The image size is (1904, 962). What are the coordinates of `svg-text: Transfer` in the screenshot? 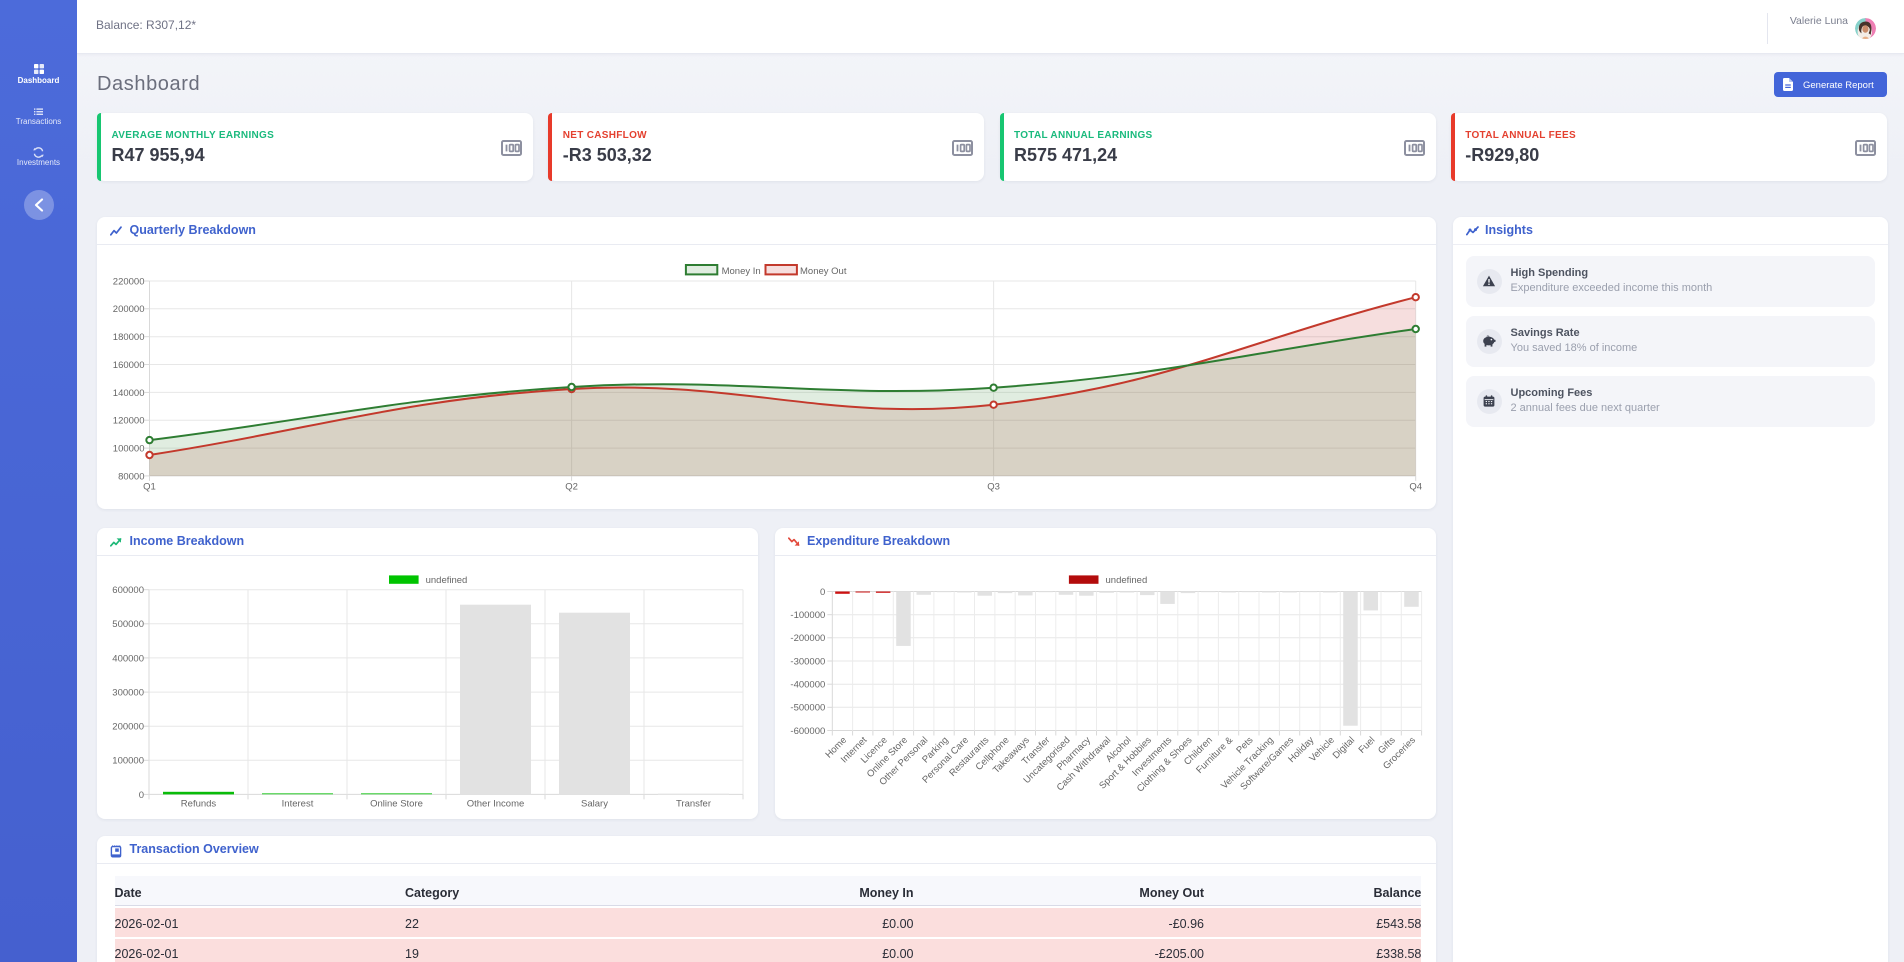 It's located at (693, 803).